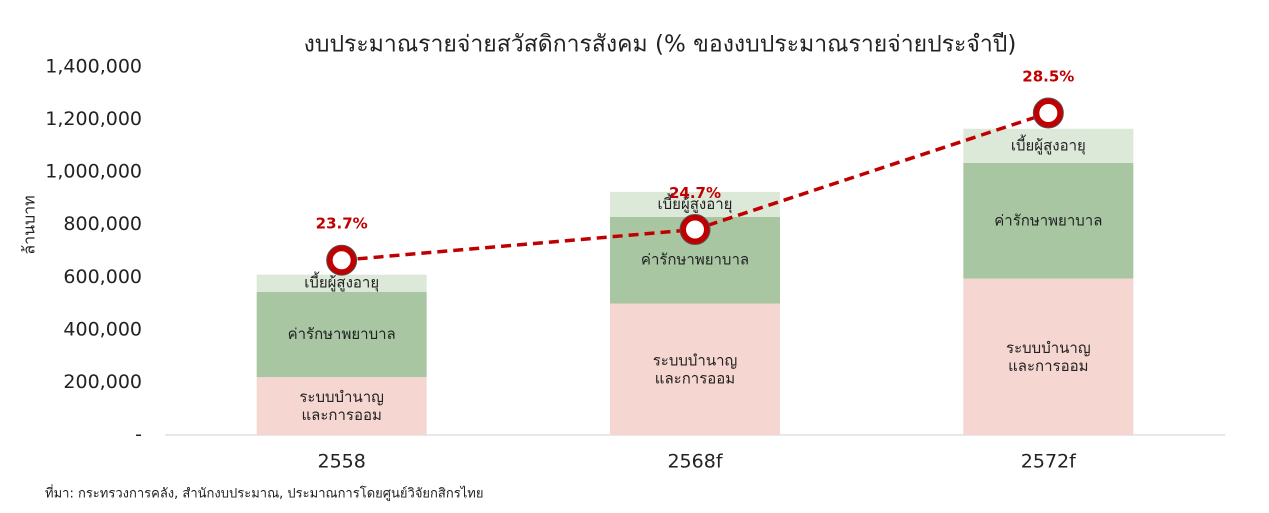  What do you see at coordinates (102, 224) in the screenshot?
I see `y-tick-label: 800,000` at bounding box center [102, 224].